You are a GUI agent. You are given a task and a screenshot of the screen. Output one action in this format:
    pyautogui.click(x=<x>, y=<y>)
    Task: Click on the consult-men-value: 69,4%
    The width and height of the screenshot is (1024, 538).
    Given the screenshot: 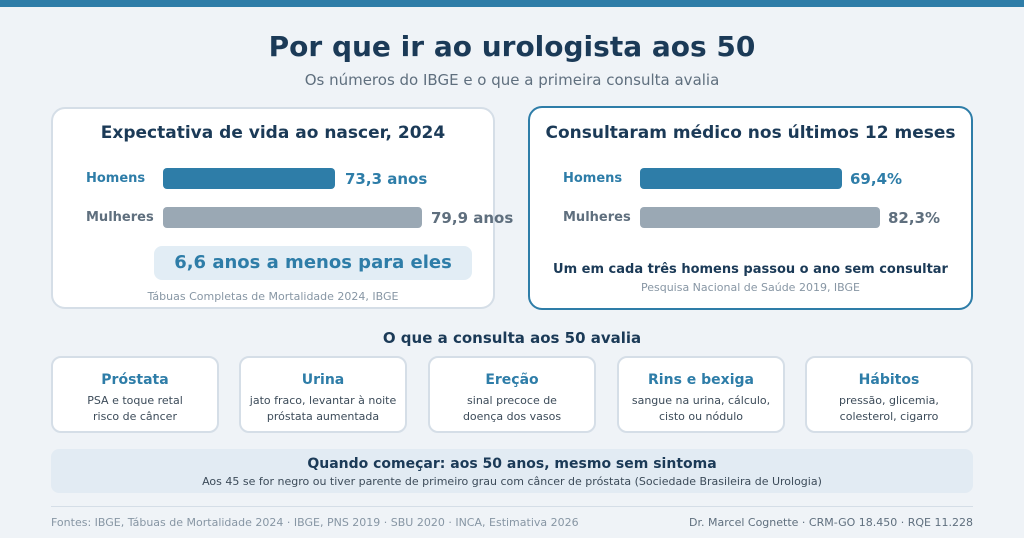 What is the action you would take?
    pyautogui.click(x=876, y=179)
    